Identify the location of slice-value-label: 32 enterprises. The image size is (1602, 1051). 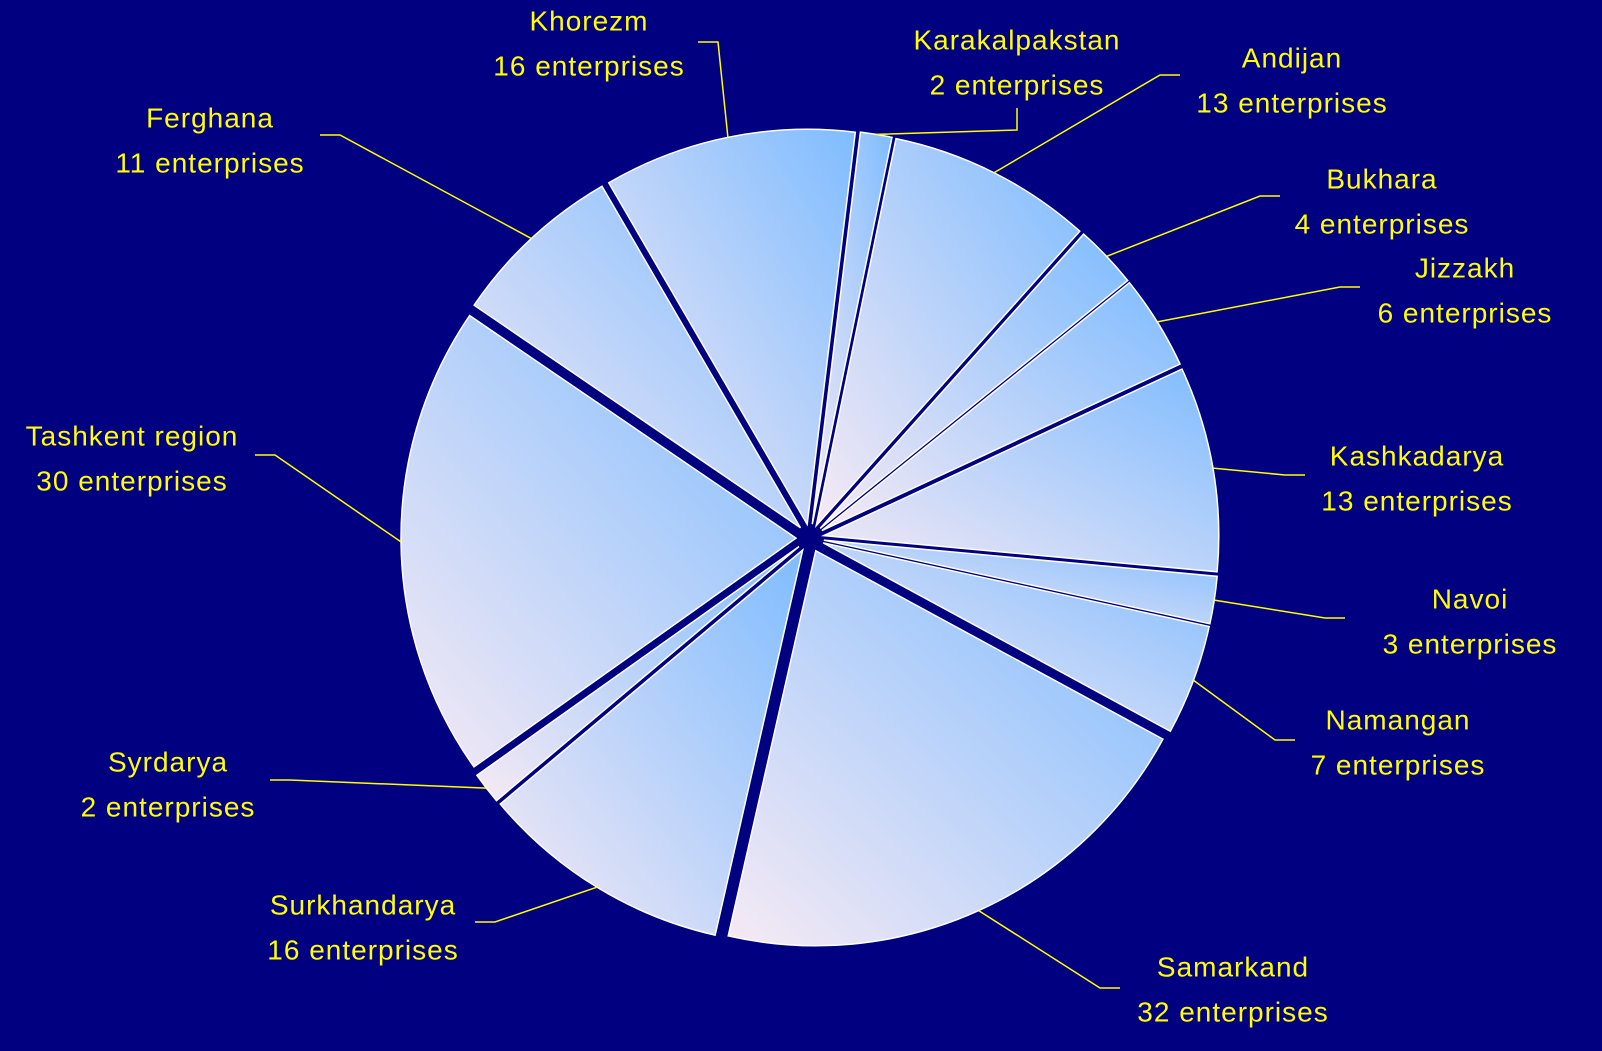
(1232, 1011).